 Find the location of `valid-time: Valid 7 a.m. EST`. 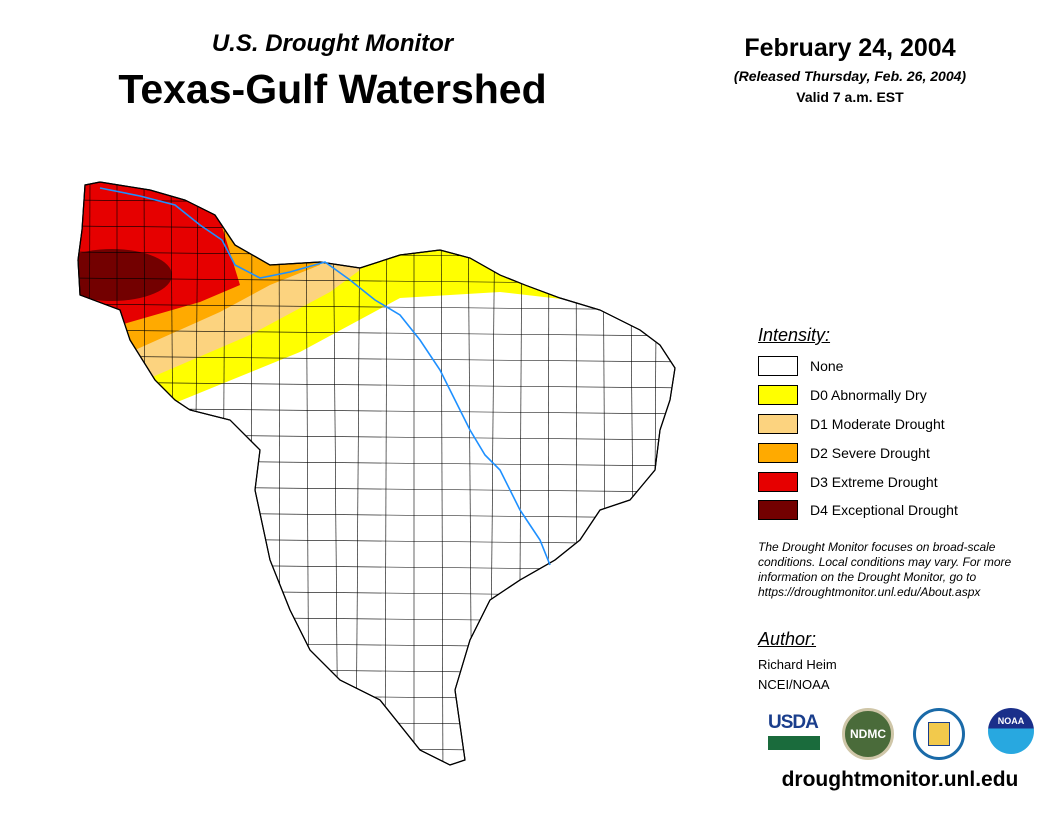

valid-time: Valid 7 a.m. EST is located at coordinates (850, 97).